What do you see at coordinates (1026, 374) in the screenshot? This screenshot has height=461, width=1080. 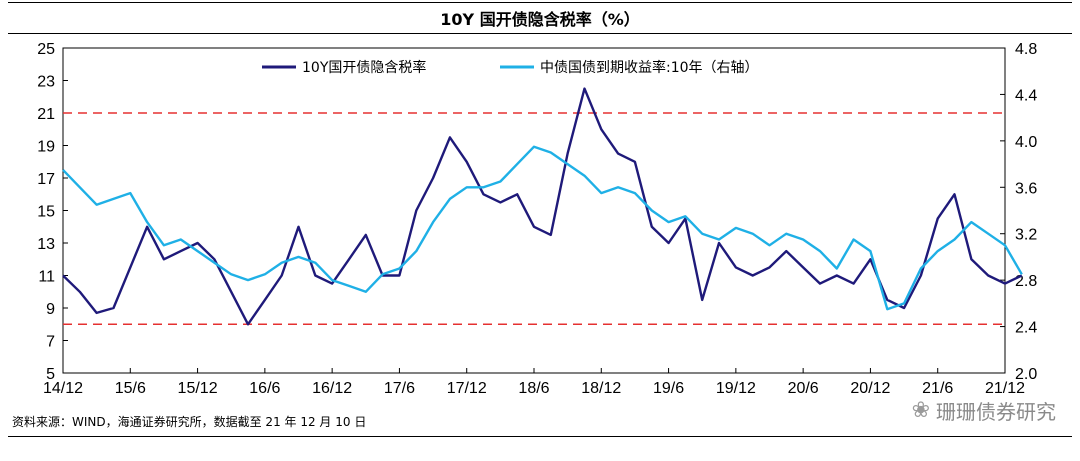 I see `y-right-tick-label: 2.0` at bounding box center [1026, 374].